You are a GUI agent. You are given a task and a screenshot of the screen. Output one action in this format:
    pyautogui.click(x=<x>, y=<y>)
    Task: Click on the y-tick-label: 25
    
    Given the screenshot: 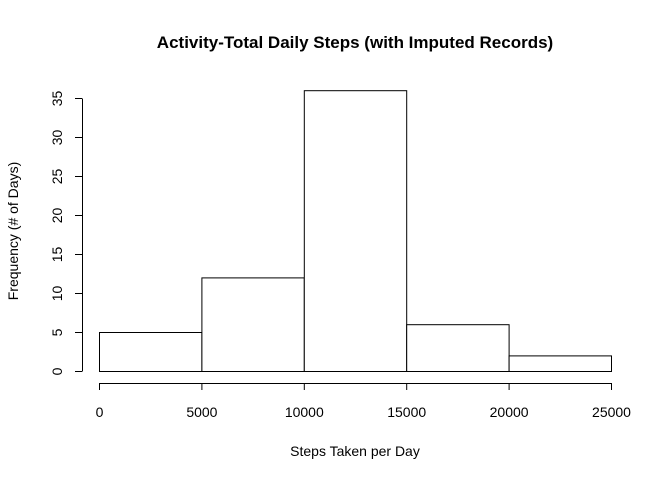 What is the action you would take?
    pyautogui.click(x=57, y=177)
    